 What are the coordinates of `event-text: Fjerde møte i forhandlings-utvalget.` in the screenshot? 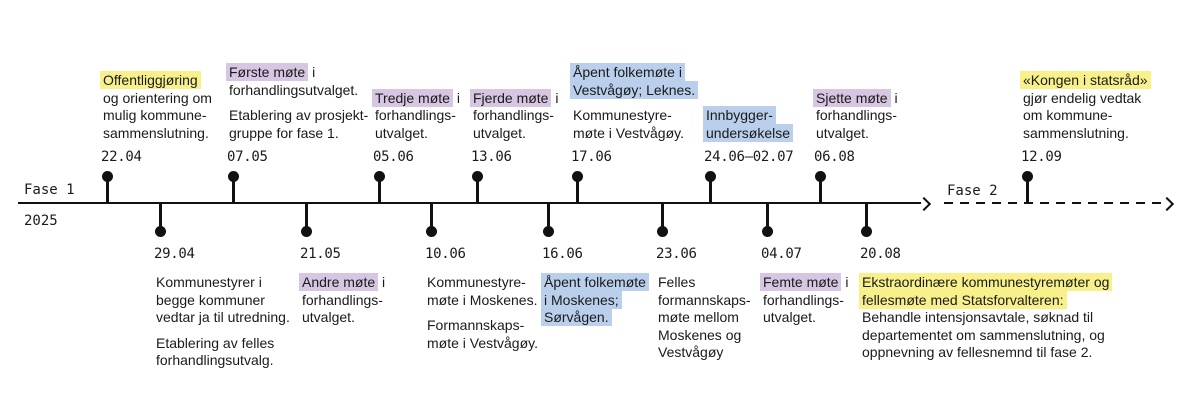 It's located at (514, 115).